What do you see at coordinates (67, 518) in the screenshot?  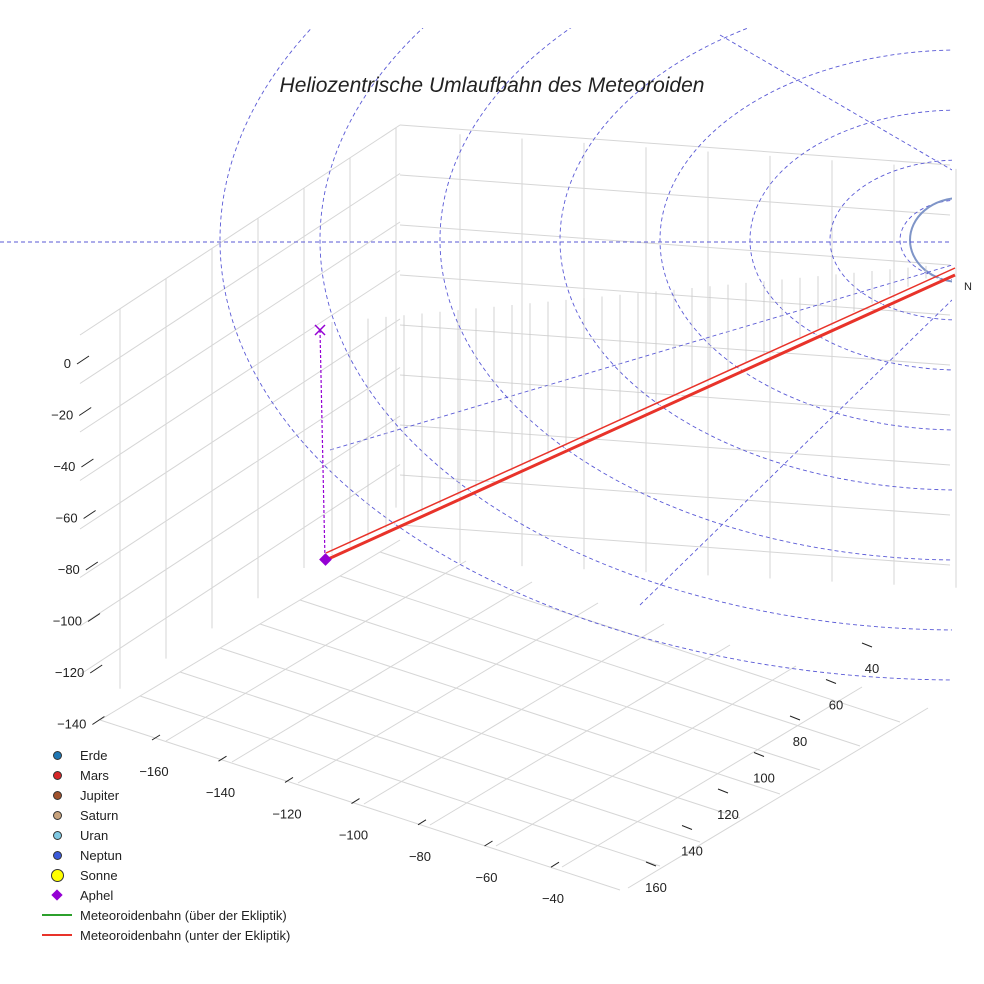 I see `z-tick-label: −60` at bounding box center [67, 518].